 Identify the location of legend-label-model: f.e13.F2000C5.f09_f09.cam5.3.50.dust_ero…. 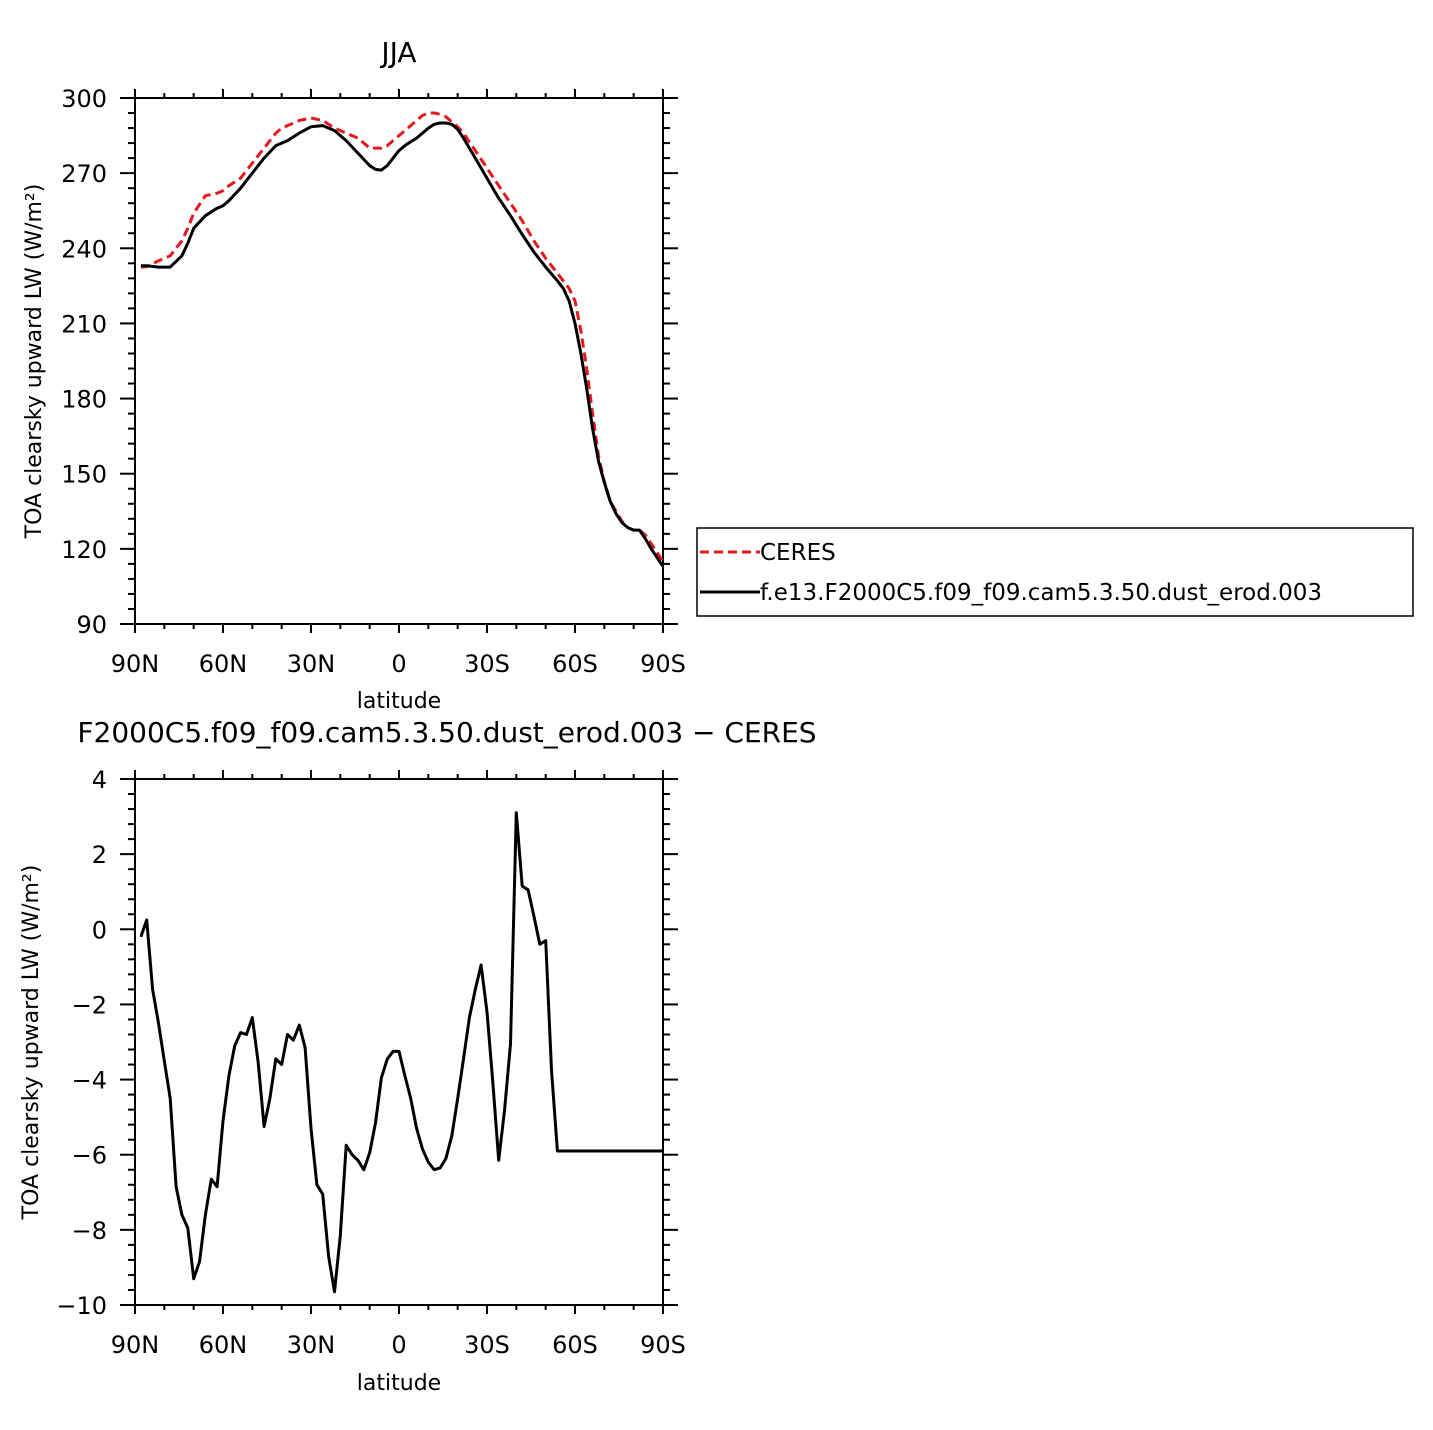
(1041, 593).